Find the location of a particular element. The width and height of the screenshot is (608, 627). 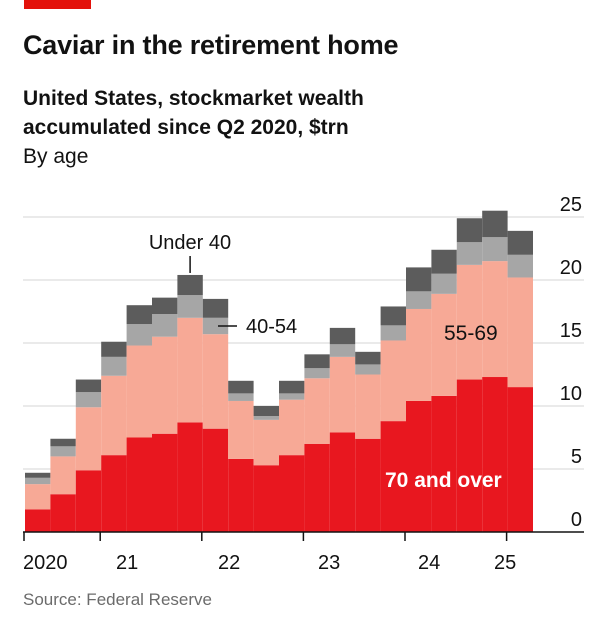

x-tick-label: 24 is located at coordinates (429, 563).